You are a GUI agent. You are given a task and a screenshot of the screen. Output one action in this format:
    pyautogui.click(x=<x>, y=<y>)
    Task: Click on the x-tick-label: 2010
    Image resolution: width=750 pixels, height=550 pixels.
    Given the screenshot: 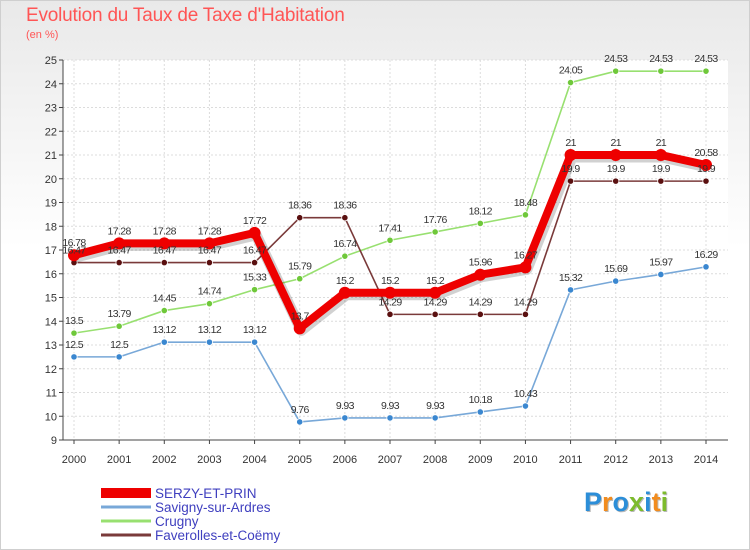 What is the action you would take?
    pyautogui.click(x=525, y=460)
    